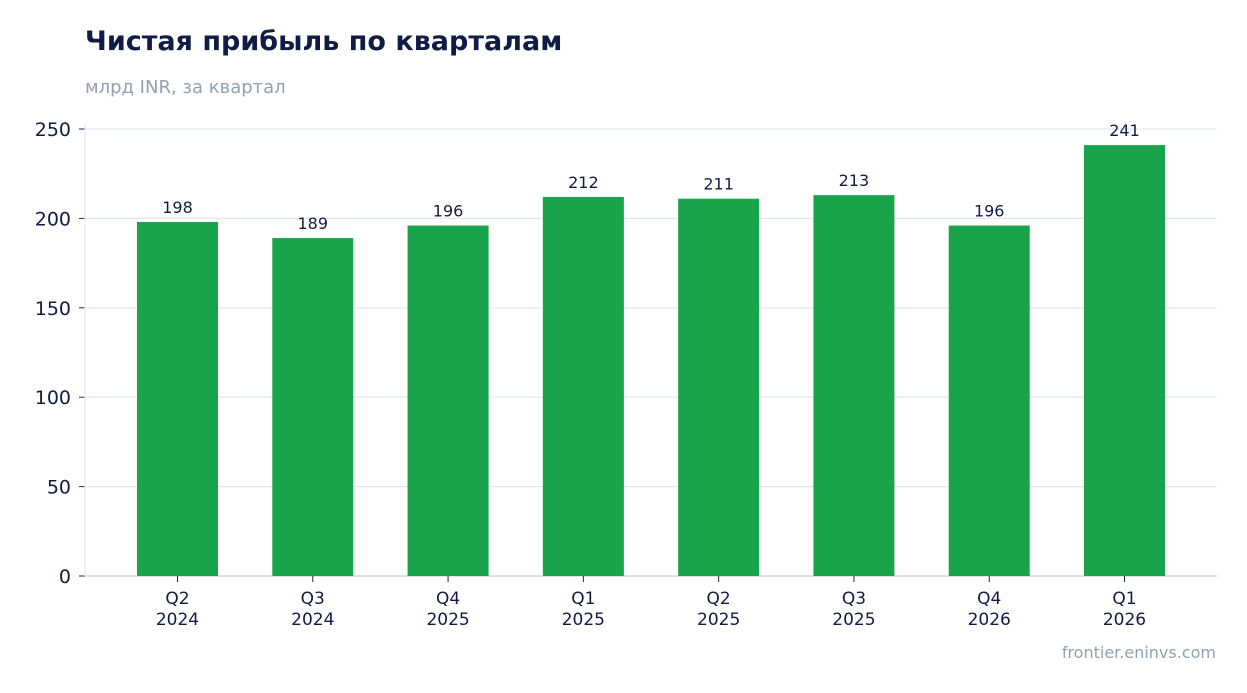 This screenshot has width=1247, height=693. What do you see at coordinates (1138, 652) in the screenshot?
I see `source-credit: frontier.eninvs.com` at bounding box center [1138, 652].